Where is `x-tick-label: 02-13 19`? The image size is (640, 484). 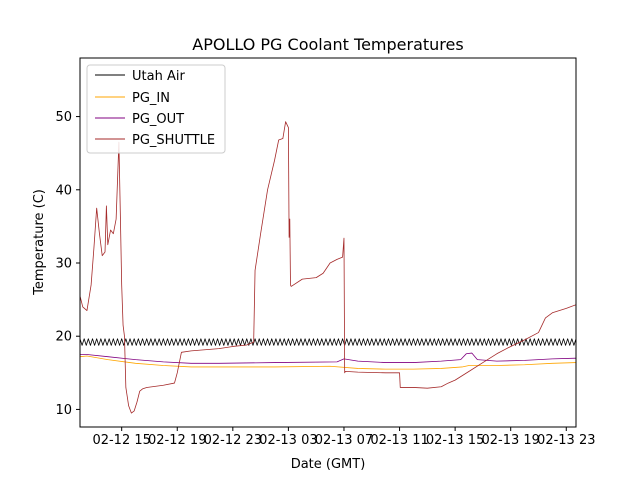 x-tick-label: 02-13 19 is located at coordinates (510, 440).